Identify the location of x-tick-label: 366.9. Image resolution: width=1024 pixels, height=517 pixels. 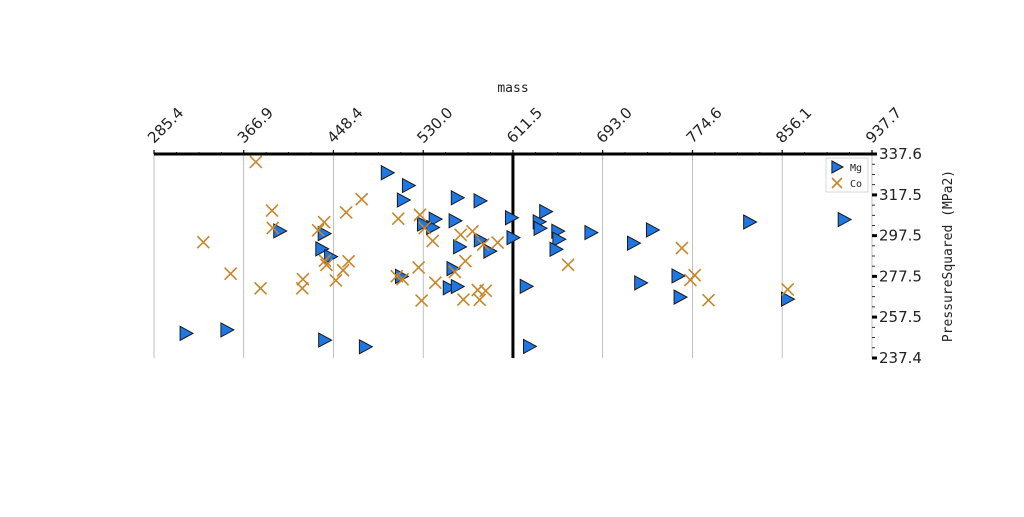
(255, 125).